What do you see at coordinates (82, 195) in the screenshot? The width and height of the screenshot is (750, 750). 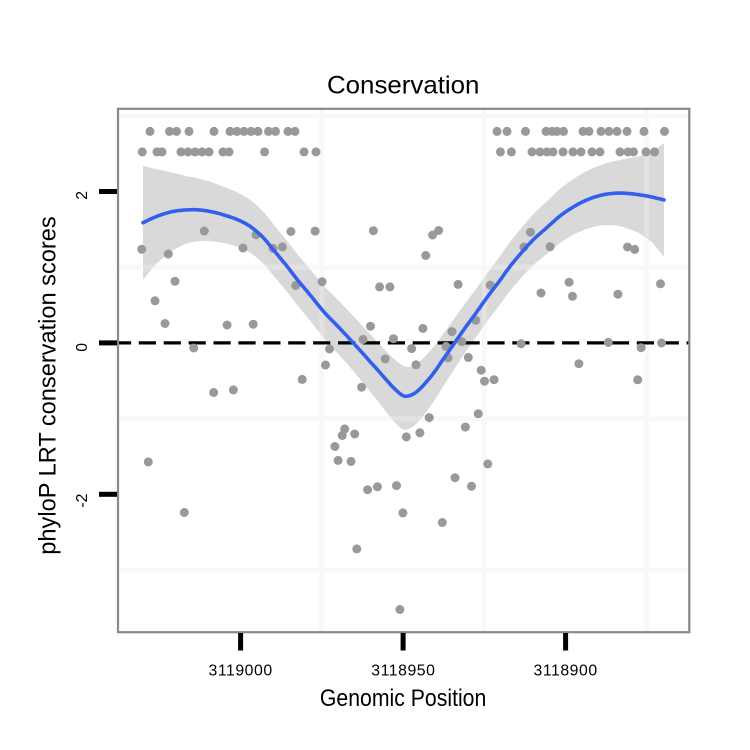 I see `svg-text: 2` at bounding box center [82, 195].